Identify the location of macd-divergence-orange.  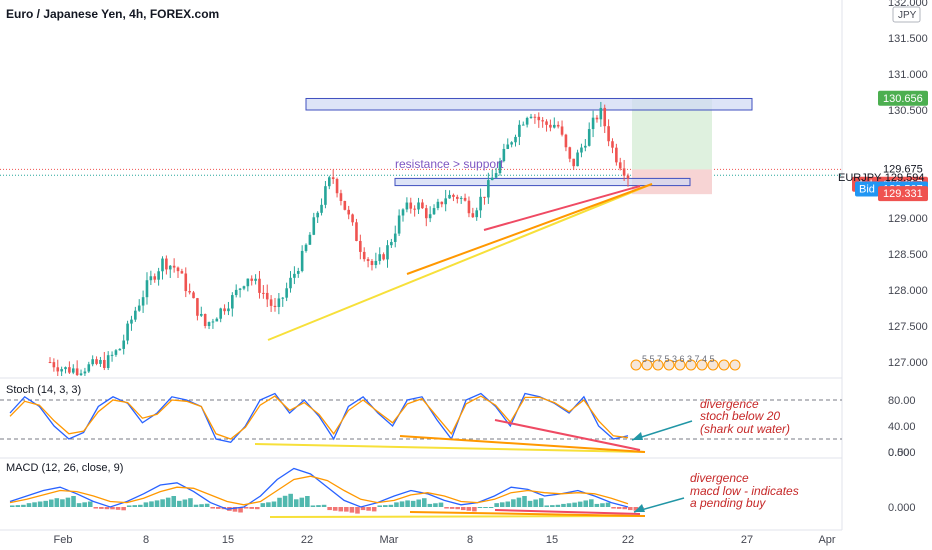
(527, 514).